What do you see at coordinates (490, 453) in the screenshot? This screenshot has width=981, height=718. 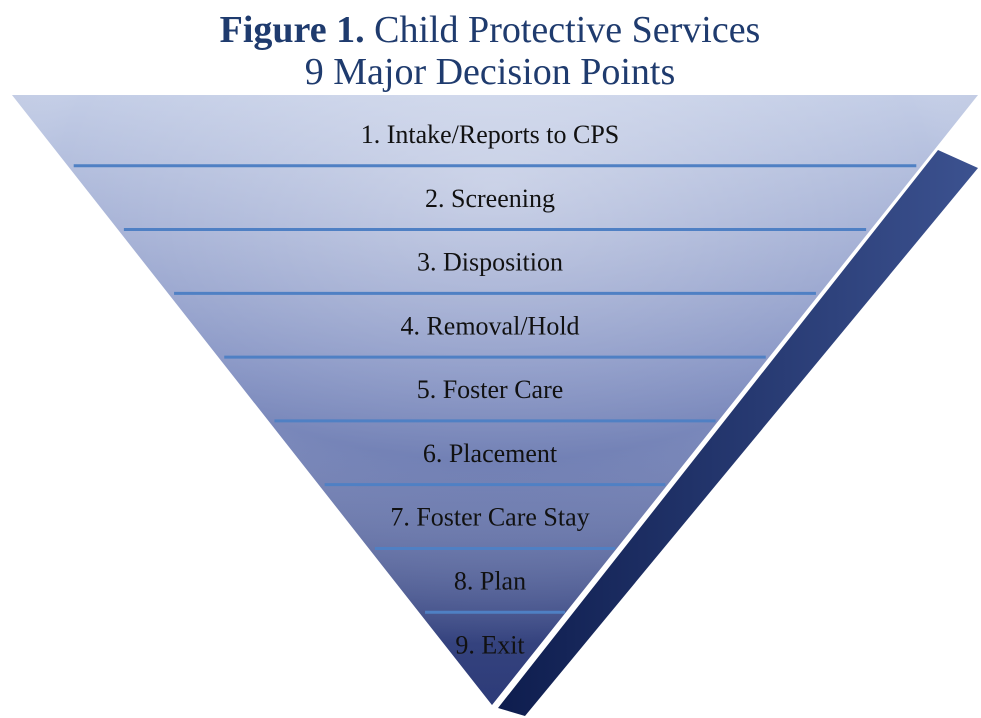 I see `level-label: 6. Placement` at bounding box center [490, 453].